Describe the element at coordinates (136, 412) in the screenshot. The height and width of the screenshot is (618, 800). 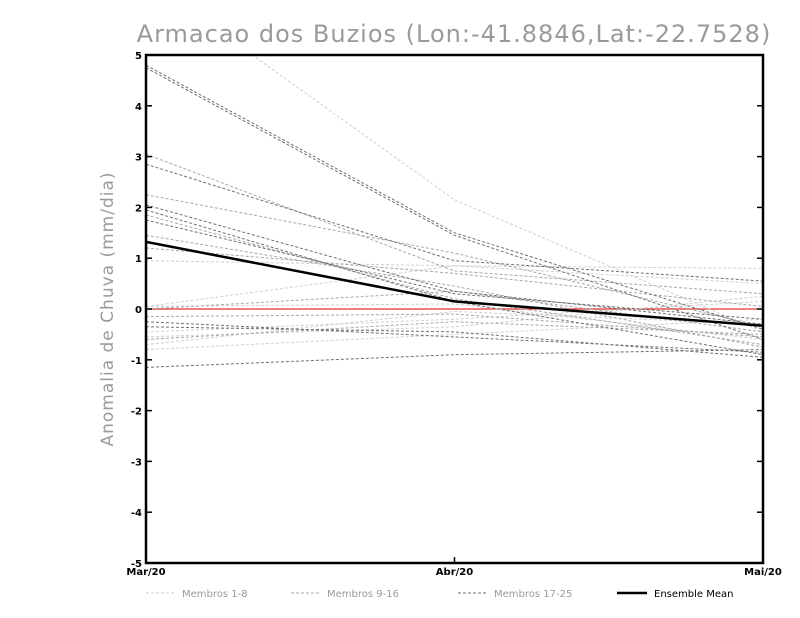
I see `y-tick-label: -2` at that location.